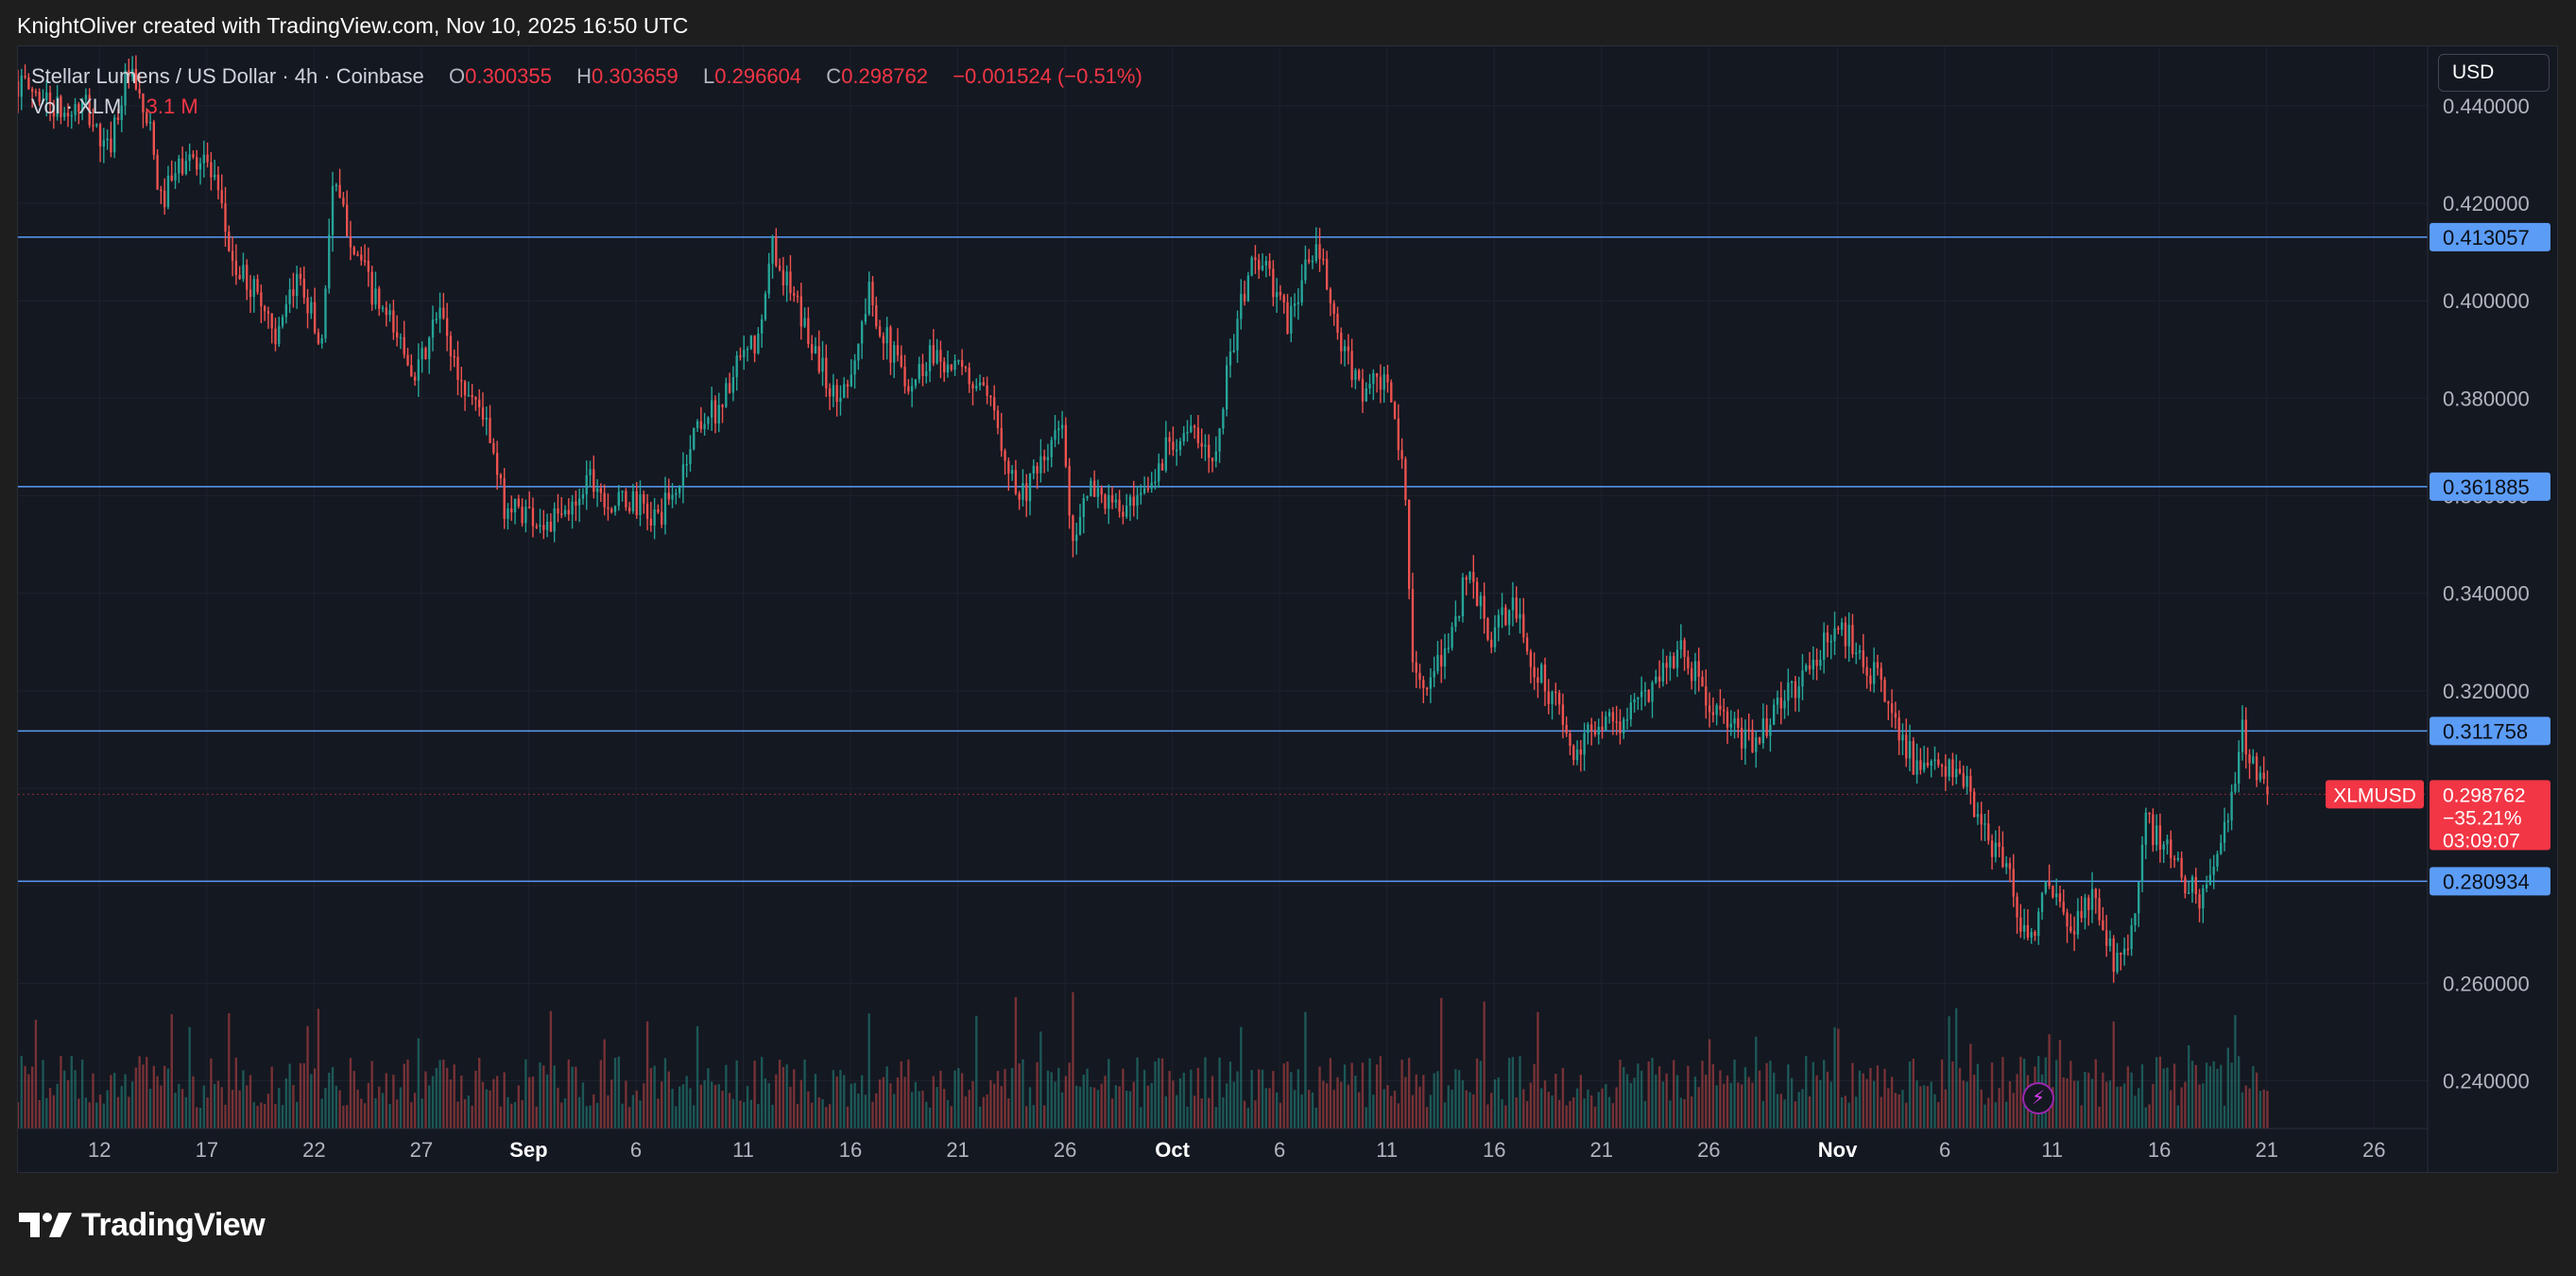  What do you see at coordinates (2494, 73) in the screenshot?
I see `currency-selector: USD` at bounding box center [2494, 73].